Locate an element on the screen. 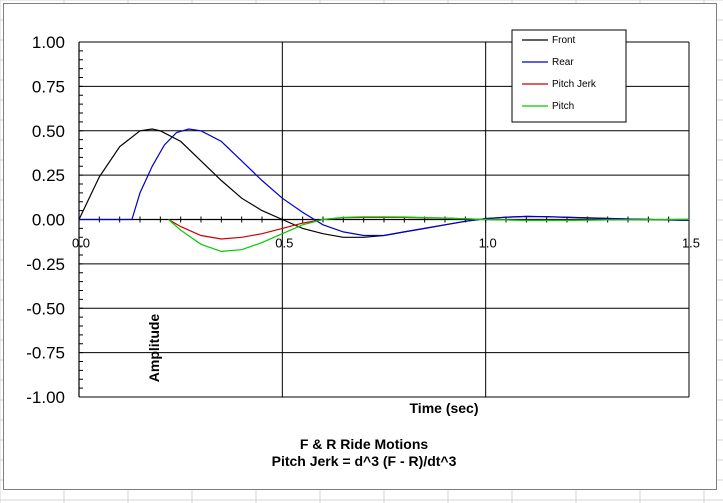  x-tick-label: 0.5 is located at coordinates (284, 243).